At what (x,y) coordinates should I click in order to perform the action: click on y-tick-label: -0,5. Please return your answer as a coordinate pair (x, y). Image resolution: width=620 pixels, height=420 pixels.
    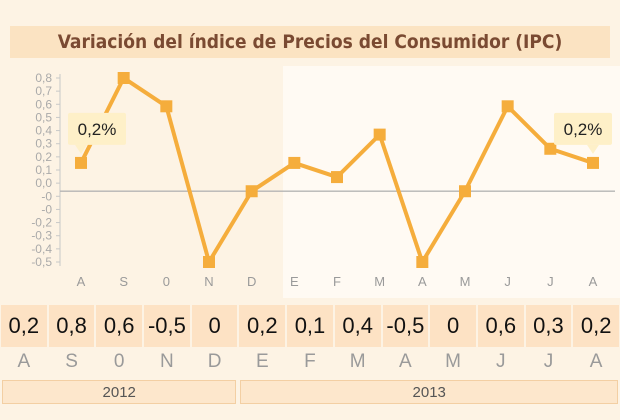
    Looking at the image, I should click on (41, 262).